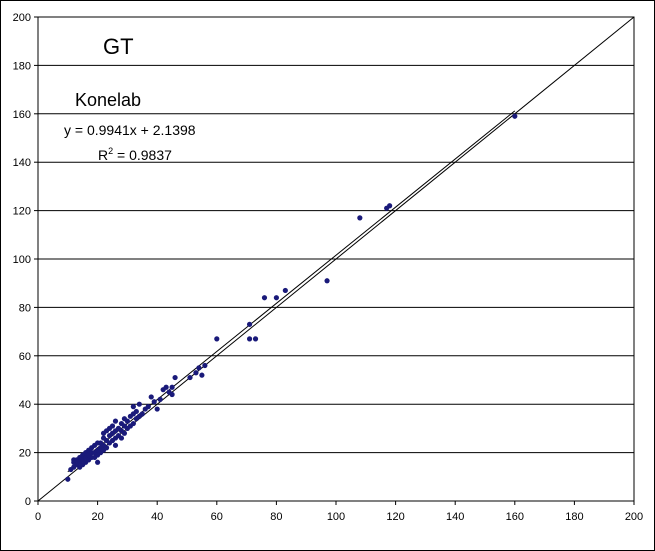  Describe the element at coordinates (22, 260) in the screenshot. I see `y-tick-label-100: 100` at that location.